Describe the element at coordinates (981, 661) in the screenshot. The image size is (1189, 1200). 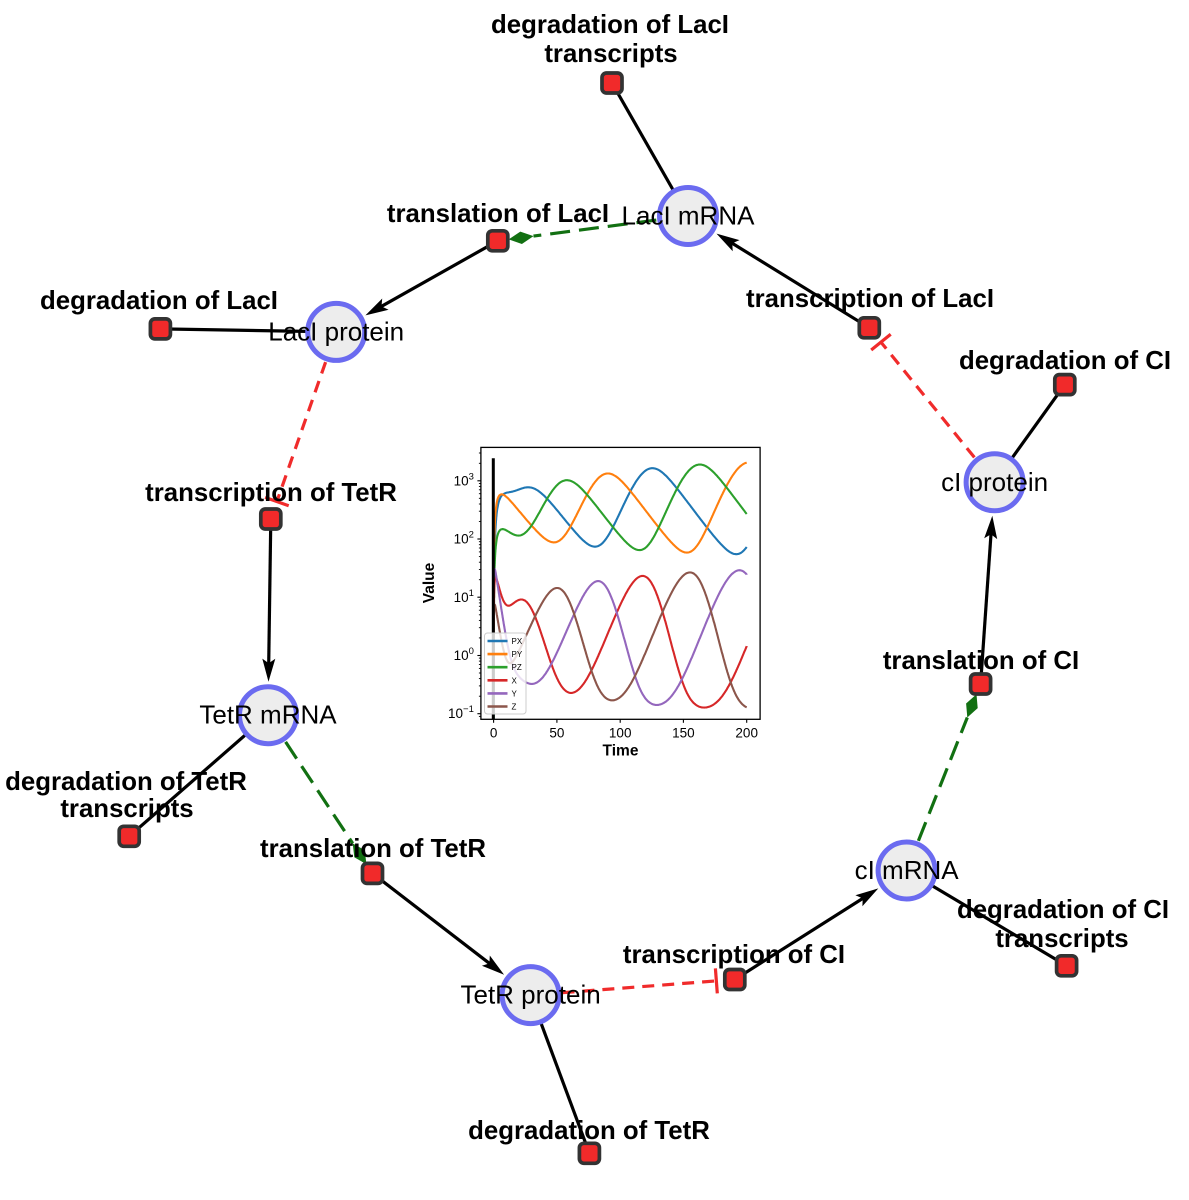
I see `svg-text: translation of CI` at that location.